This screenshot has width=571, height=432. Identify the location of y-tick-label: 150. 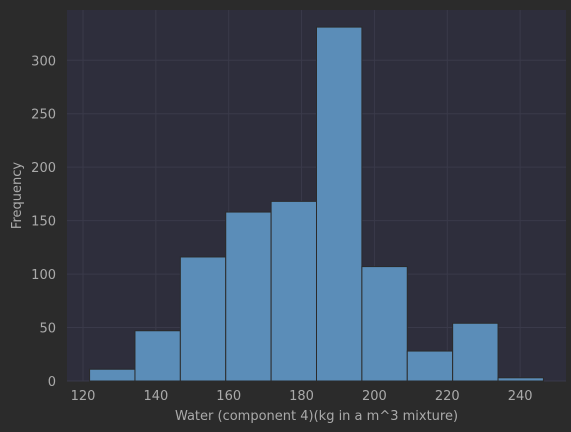
(43, 222).